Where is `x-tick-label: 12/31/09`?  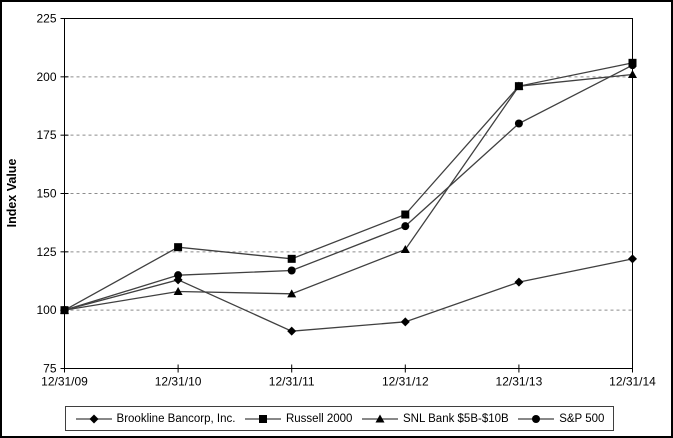 x-tick-label: 12/31/09 is located at coordinates (64, 382).